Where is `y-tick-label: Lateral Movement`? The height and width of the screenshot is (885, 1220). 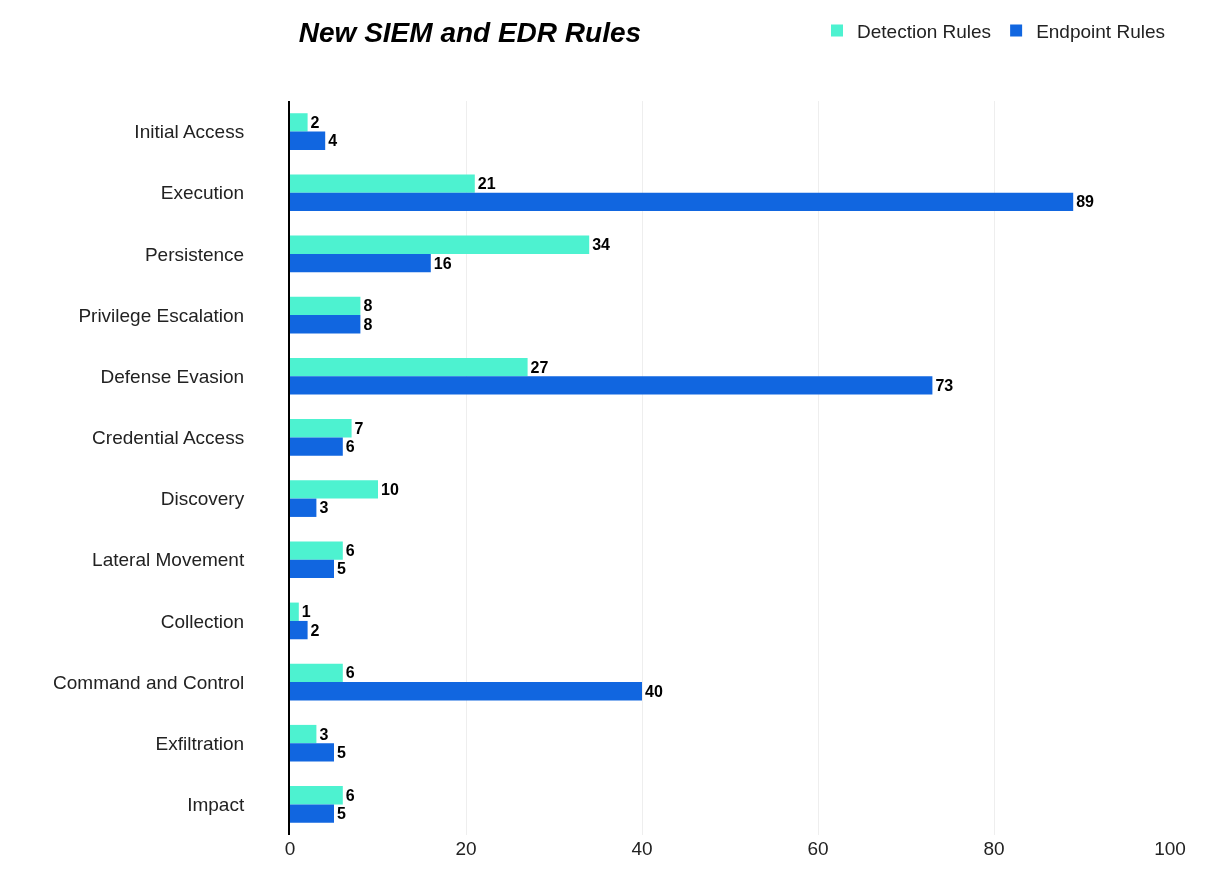 y-tick-label: Lateral Movement is located at coordinates (168, 560).